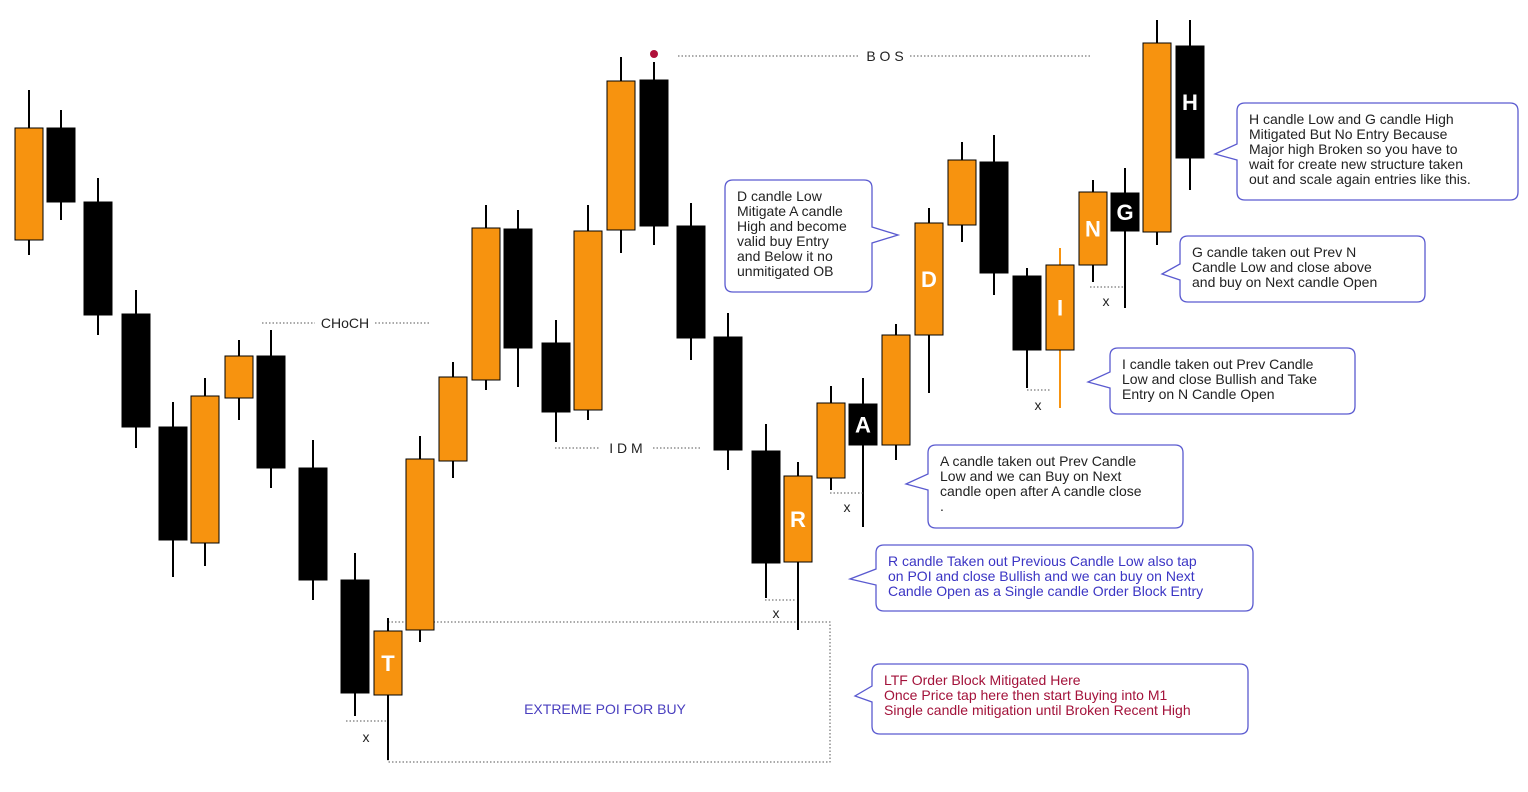 This screenshot has height=792, width=1528. Describe the element at coordinates (1041, 491) in the screenshot. I see `note-line: candle open after A candle close` at that location.